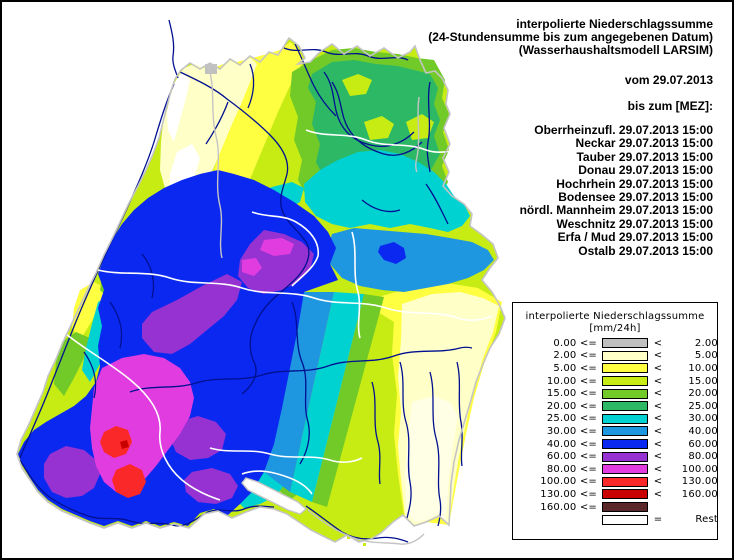  What do you see at coordinates (568, 507) in the screenshot?
I see `legend-range-min: 160.00 <=` at bounding box center [568, 507].